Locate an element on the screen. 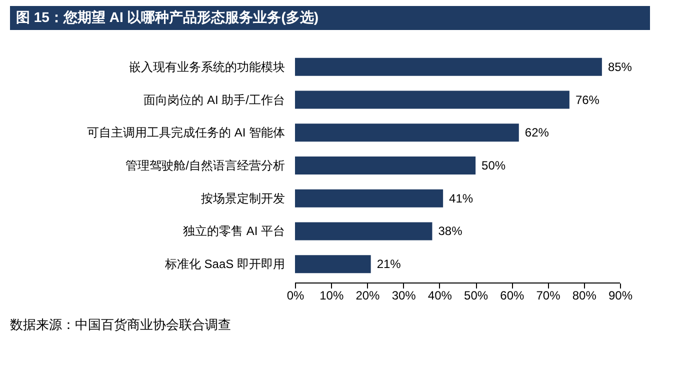 The height and width of the screenshot is (382, 676). x-tick-label: 80% is located at coordinates (584, 295).